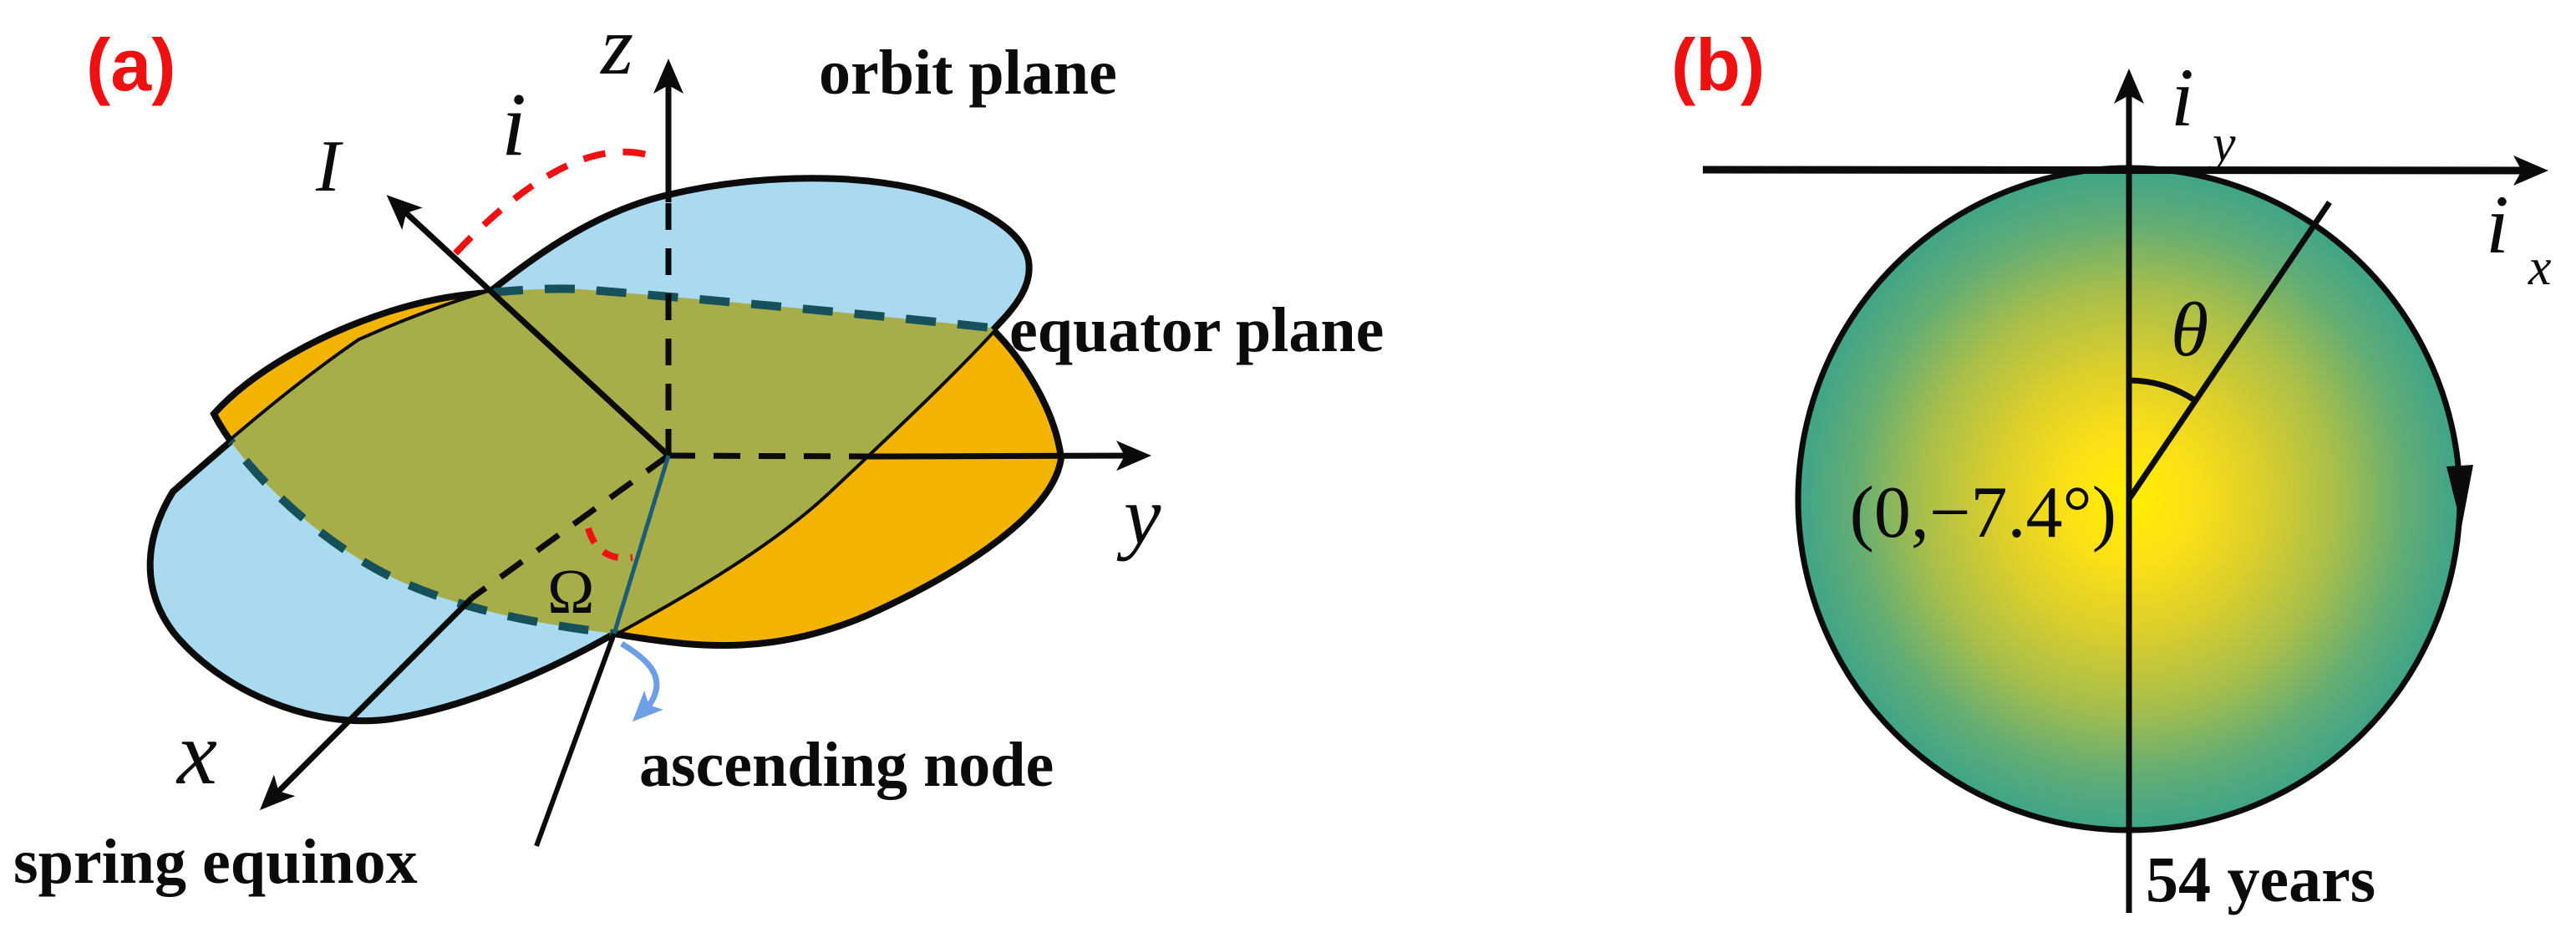  What do you see at coordinates (557, 202) in the screenshot?
I see `inclination-angle-arc` at bounding box center [557, 202].